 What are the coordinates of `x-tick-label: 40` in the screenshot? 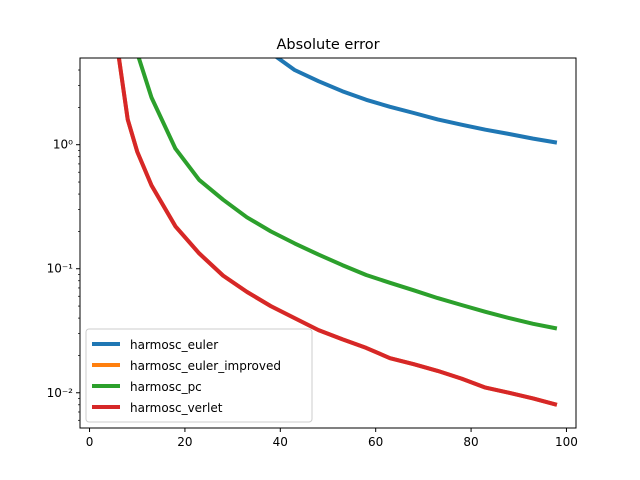 It's located at (280, 442).